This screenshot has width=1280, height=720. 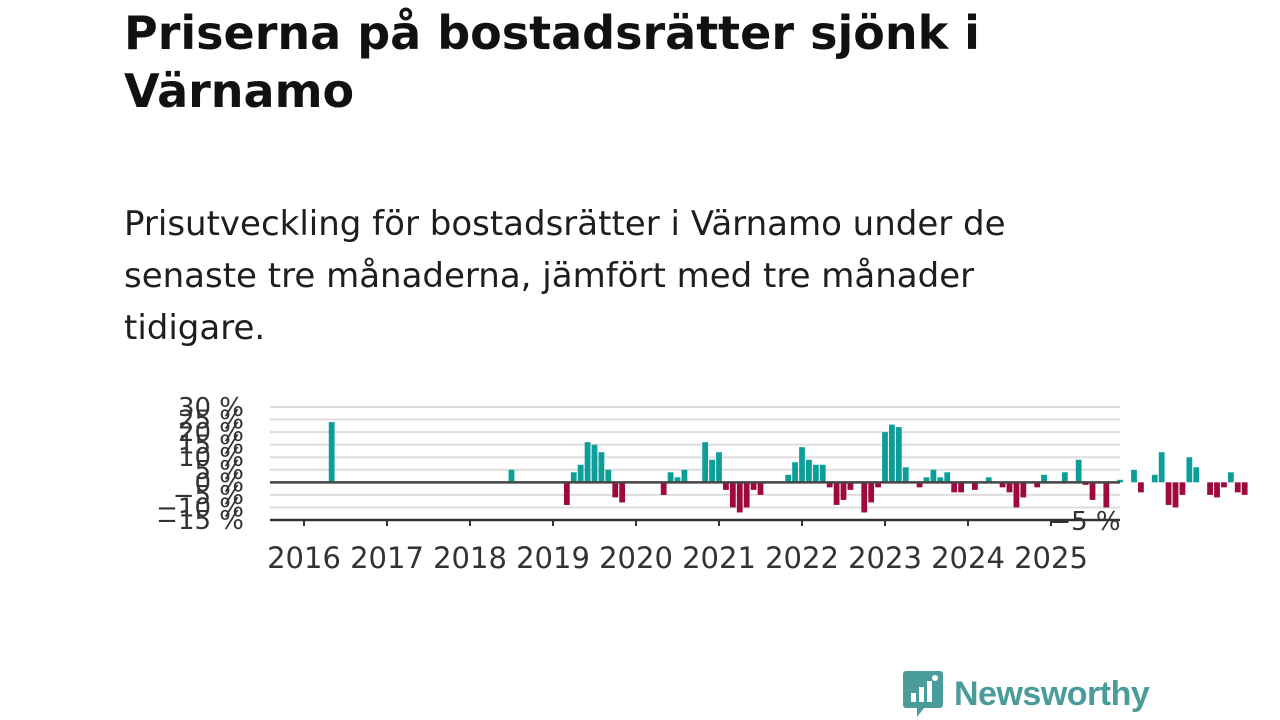 I want to click on x-tick-label: 2016, so click(x=304, y=558).